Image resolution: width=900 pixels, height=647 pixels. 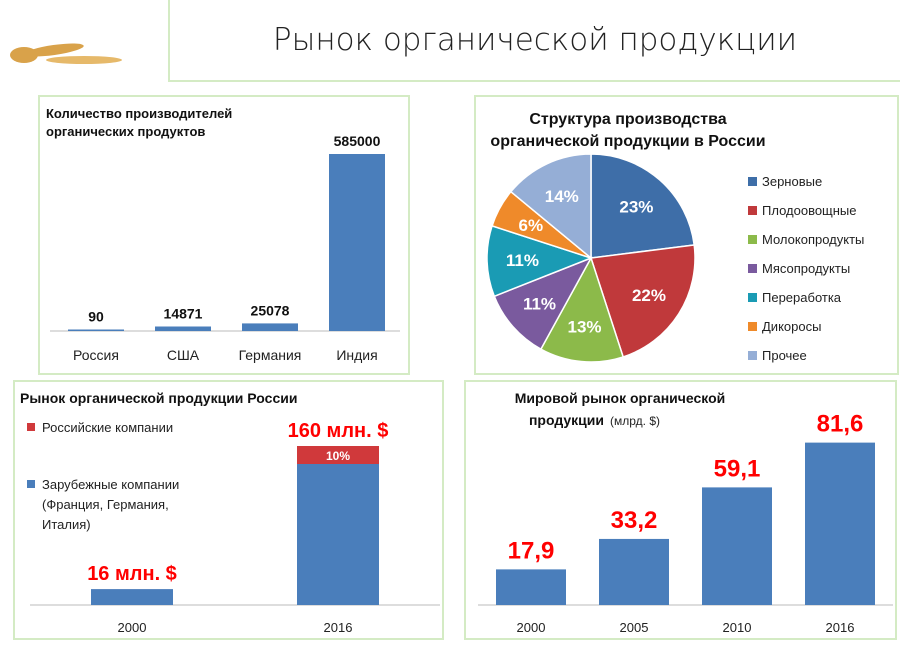 What do you see at coordinates (183, 355) in the screenshot?
I see `chart1-category-label: США` at bounding box center [183, 355].